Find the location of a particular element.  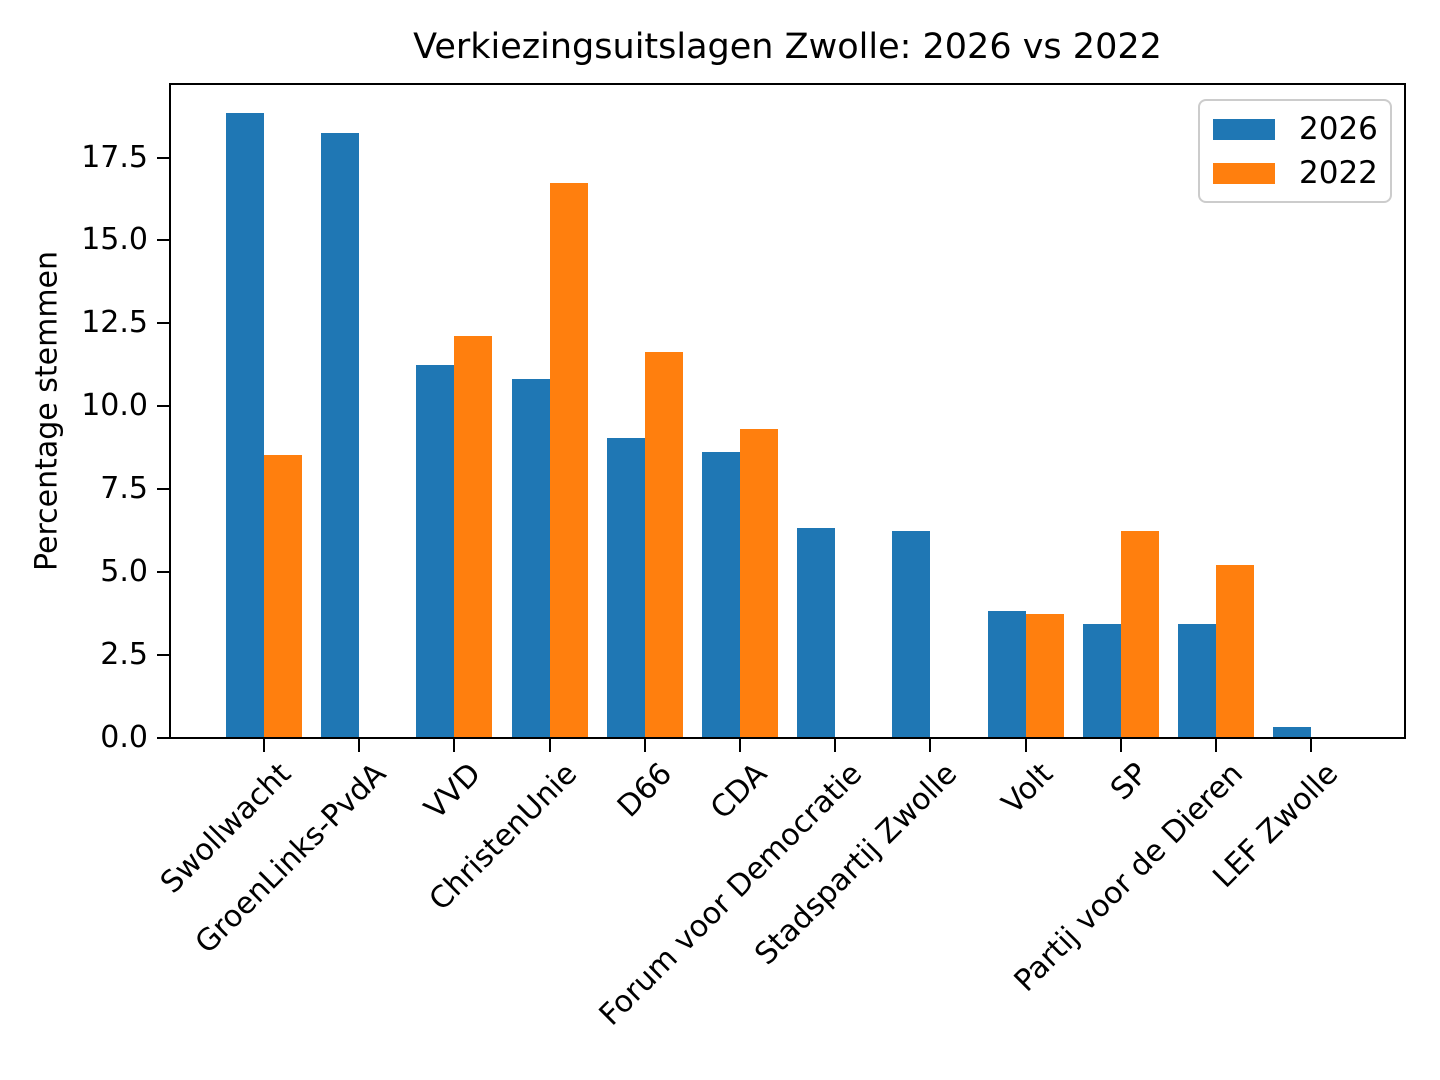

y-tick-label-7.5: 7.5 is located at coordinates (124, 489).